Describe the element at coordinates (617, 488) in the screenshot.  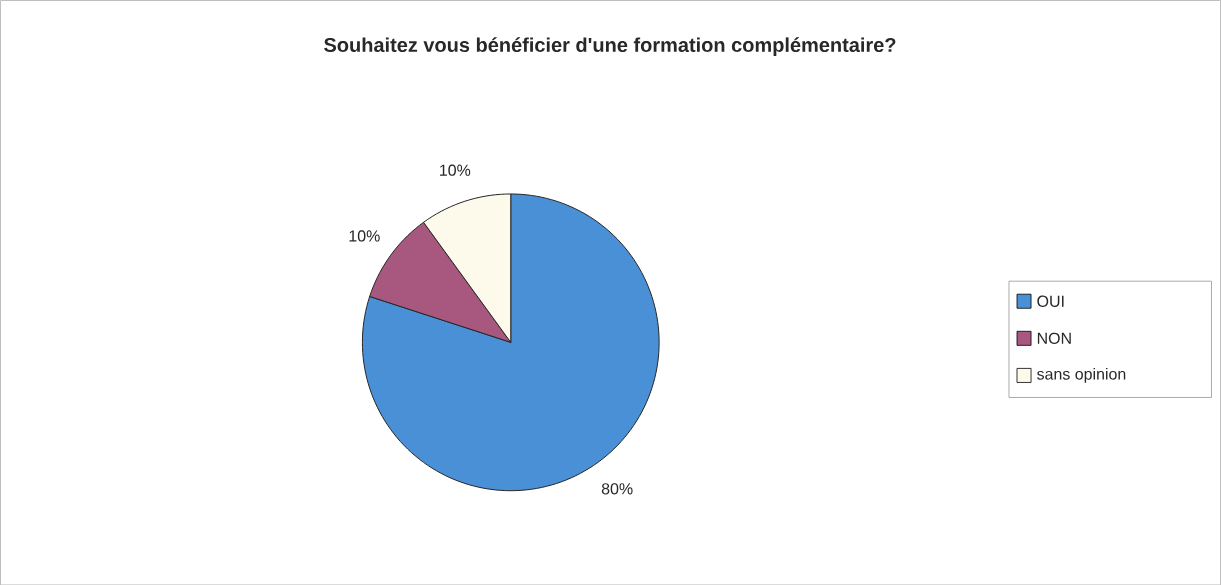
I see `data-label: 80%` at that location.